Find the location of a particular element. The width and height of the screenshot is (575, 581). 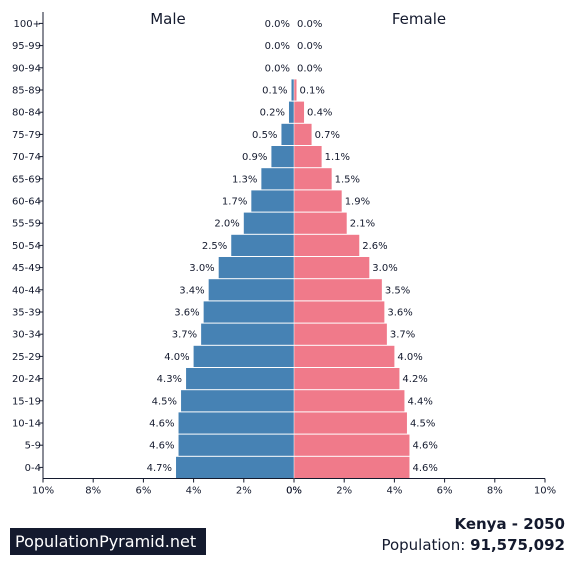

female-value-label: 4.4% is located at coordinates (419, 401).